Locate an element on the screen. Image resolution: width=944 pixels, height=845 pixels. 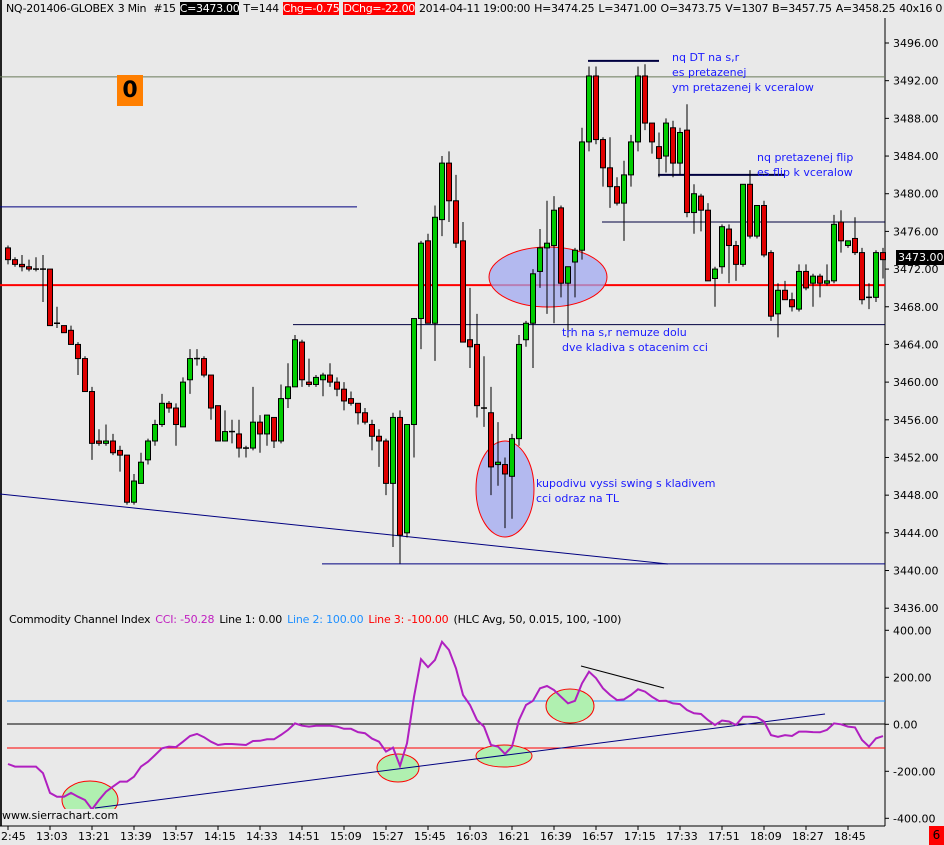
cci-params: (HLC Avg, 50, 0.015, 100, -100) is located at coordinates (537, 619).